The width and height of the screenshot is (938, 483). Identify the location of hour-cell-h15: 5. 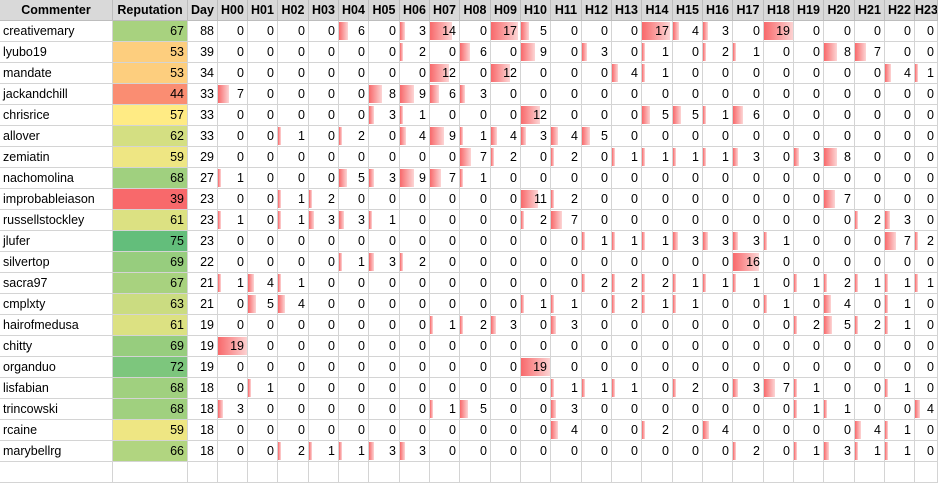
(688, 115).